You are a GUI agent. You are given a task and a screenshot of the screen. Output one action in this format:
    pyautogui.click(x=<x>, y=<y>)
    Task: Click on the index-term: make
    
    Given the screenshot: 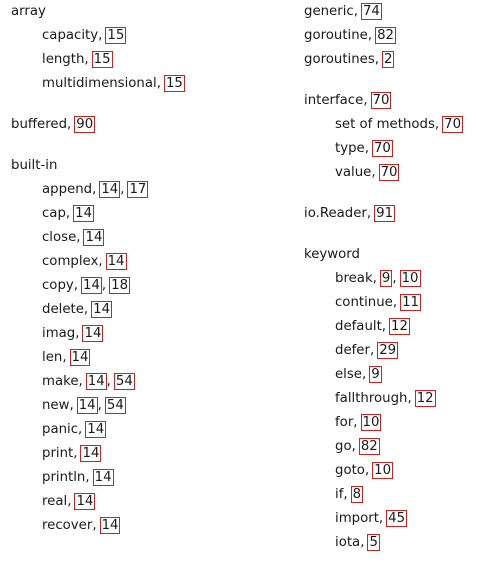 What is the action you would take?
    pyautogui.click(x=60, y=381)
    